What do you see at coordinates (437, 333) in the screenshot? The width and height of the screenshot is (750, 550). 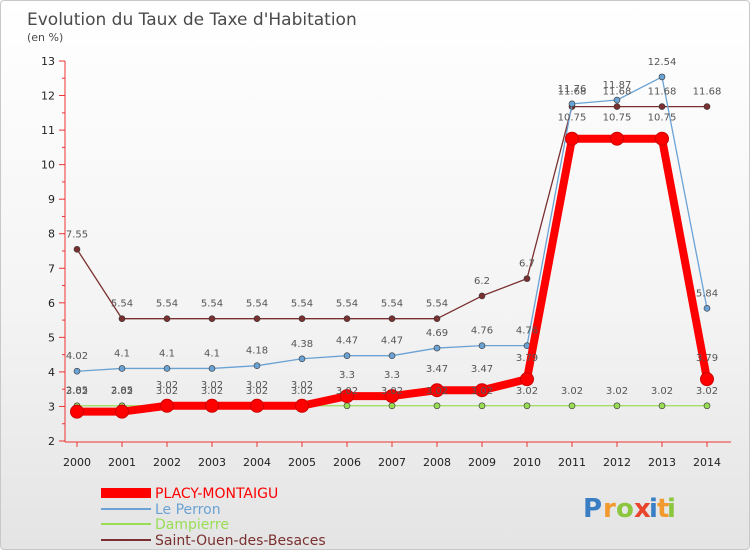 I see `data-label-le-perron: 4.69` at bounding box center [437, 333].